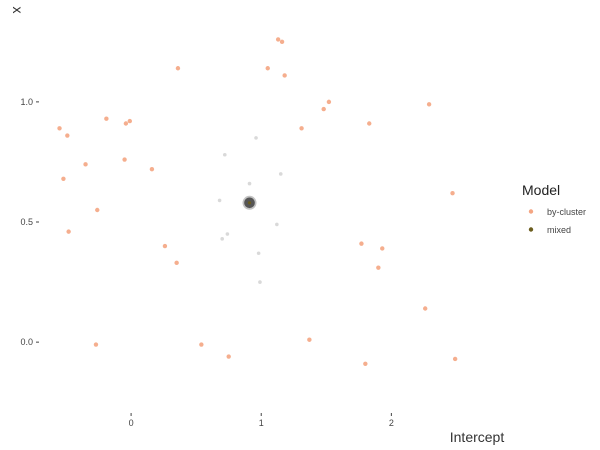  Describe the element at coordinates (477, 437) in the screenshot. I see `x-axis-title: Intercept` at that location.